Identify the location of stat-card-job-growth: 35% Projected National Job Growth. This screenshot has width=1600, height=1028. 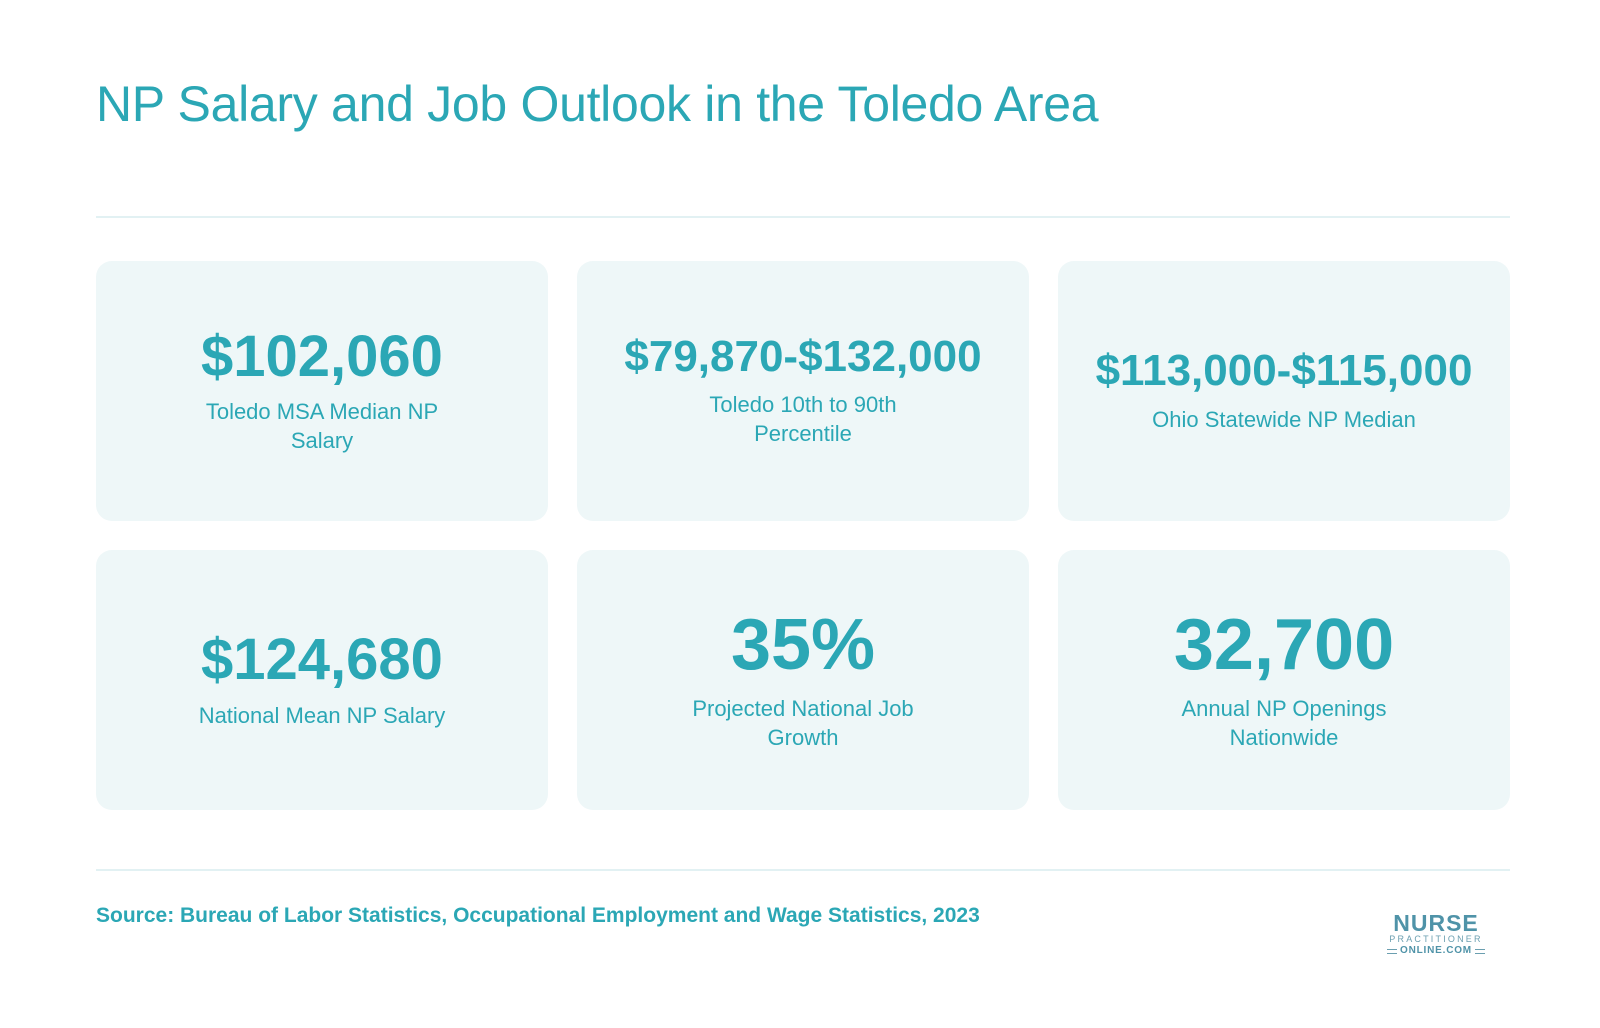
(803, 680).